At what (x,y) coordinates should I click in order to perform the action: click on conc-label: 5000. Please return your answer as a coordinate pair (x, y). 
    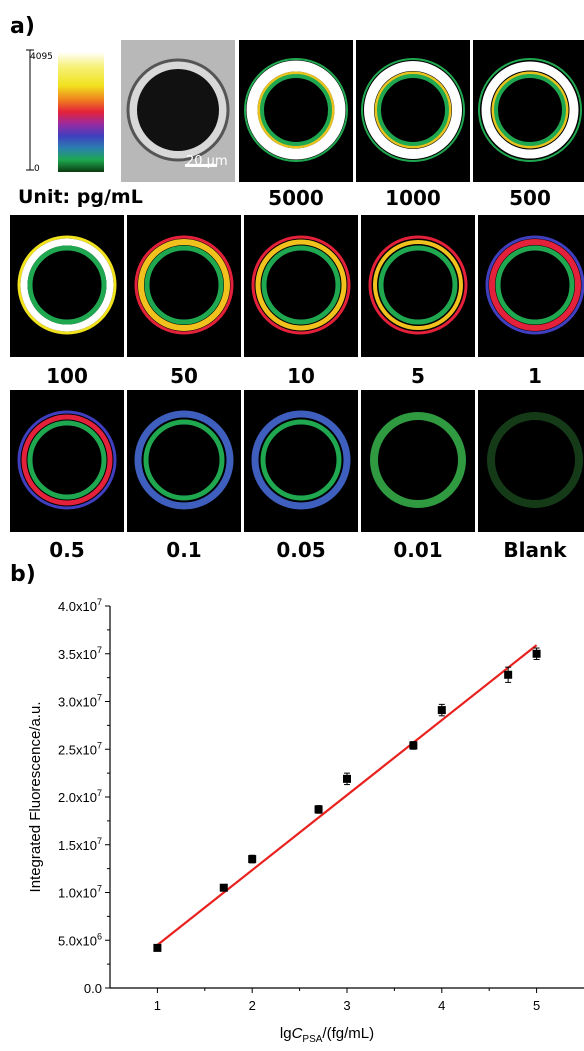
    Looking at the image, I should click on (296, 198).